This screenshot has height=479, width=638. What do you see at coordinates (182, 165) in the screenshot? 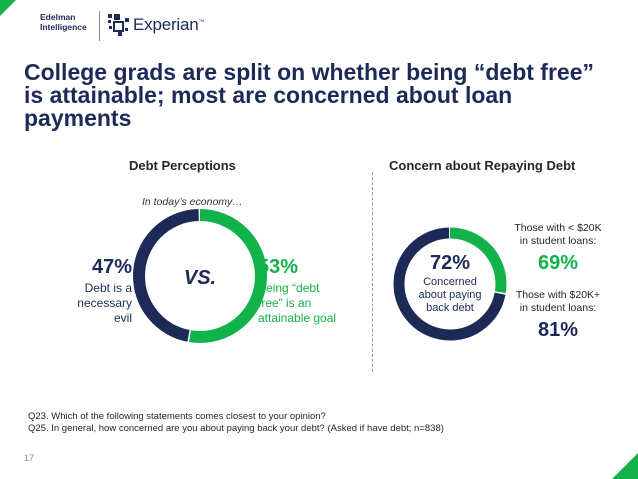
I see `debt-perceptions-heading: Debt Perceptions` at bounding box center [182, 165].